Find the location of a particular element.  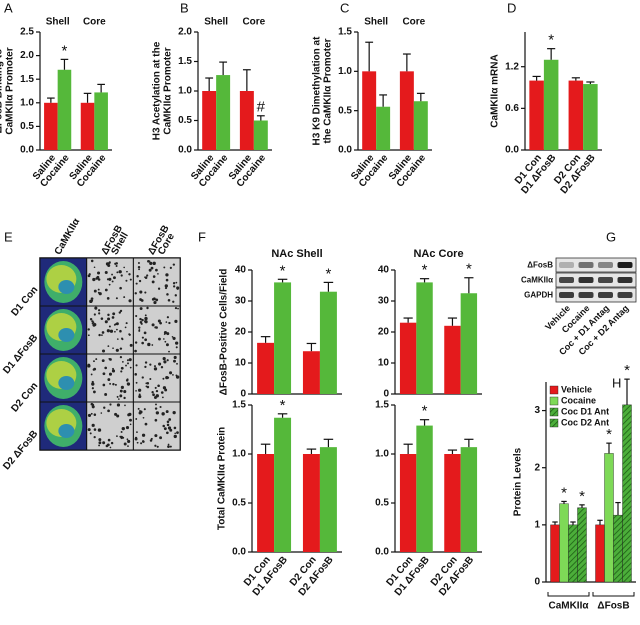

y-tick-label: 30 is located at coordinates (384, 301).